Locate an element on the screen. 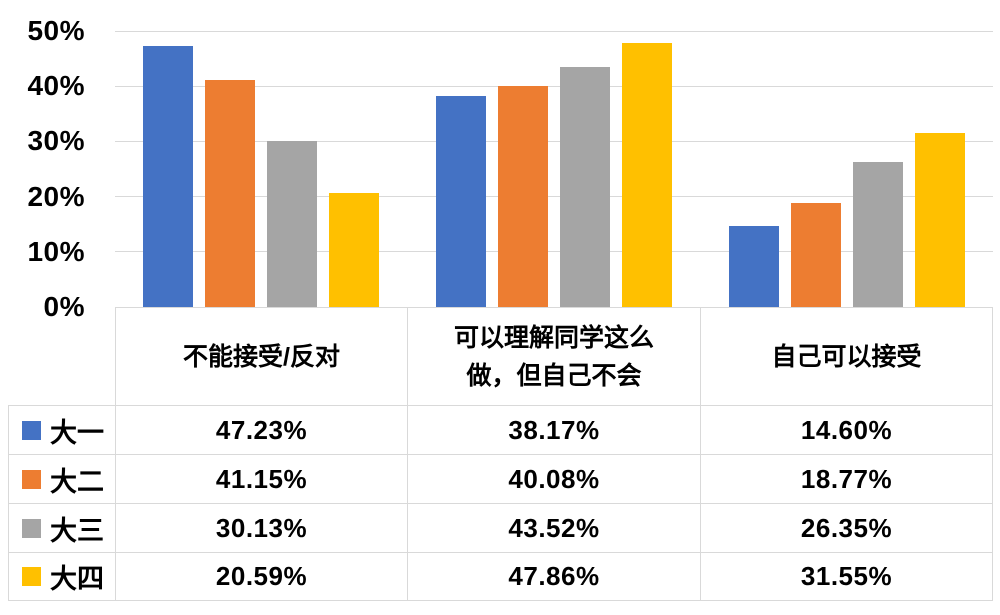 The height and width of the screenshot is (615, 1000). bar-大一-cat1 is located at coordinates (168, 176).